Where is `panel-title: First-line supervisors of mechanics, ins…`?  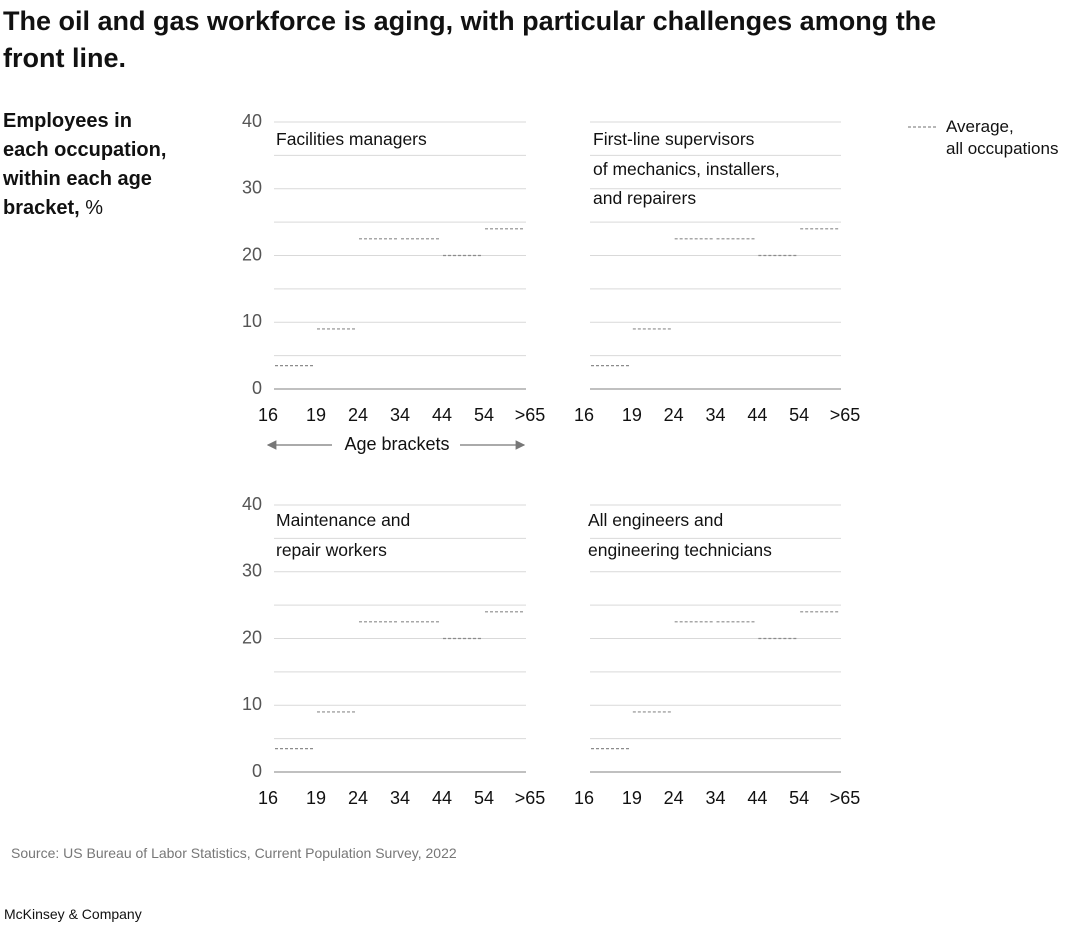 panel-title: First-line supervisors of mechanics, ins… is located at coordinates (686, 168).